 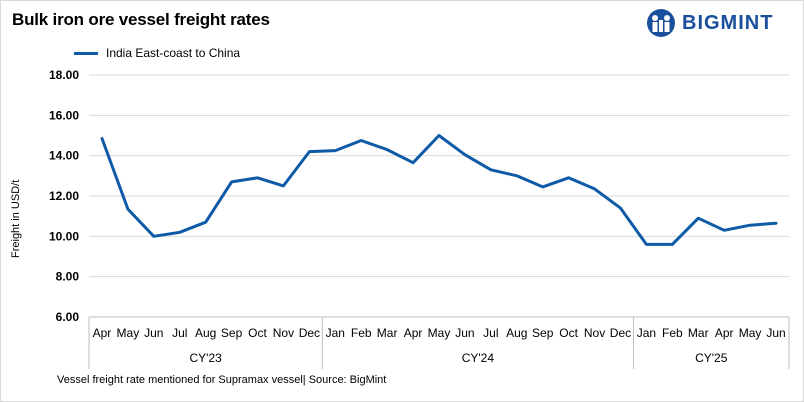 I want to click on chart-title: Bulk iron ore vessel freight rates, so click(x=141, y=19).